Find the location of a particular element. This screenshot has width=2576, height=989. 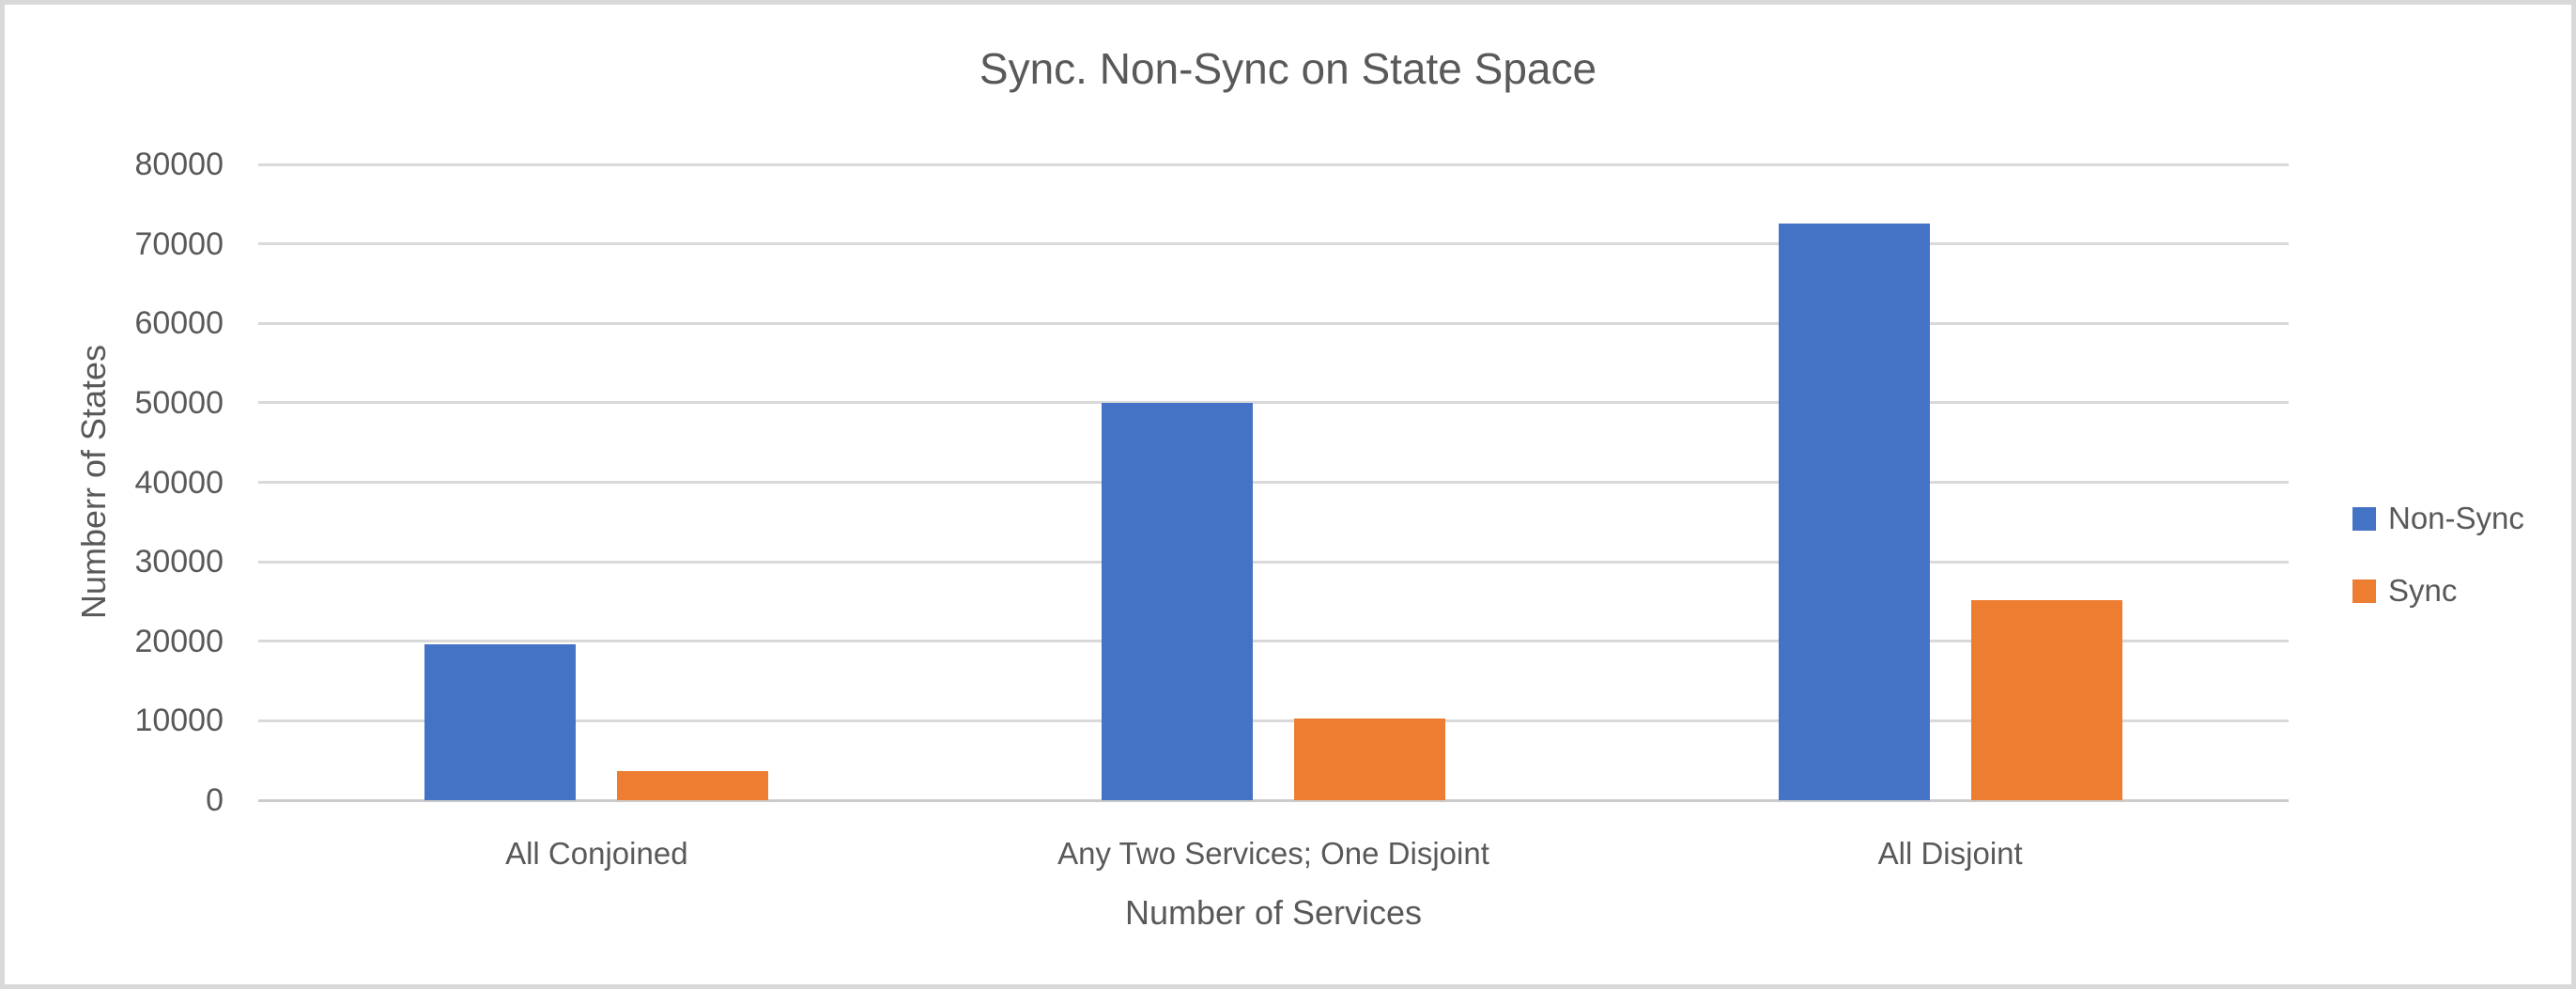

y-tick-label: 30000 is located at coordinates (179, 562).